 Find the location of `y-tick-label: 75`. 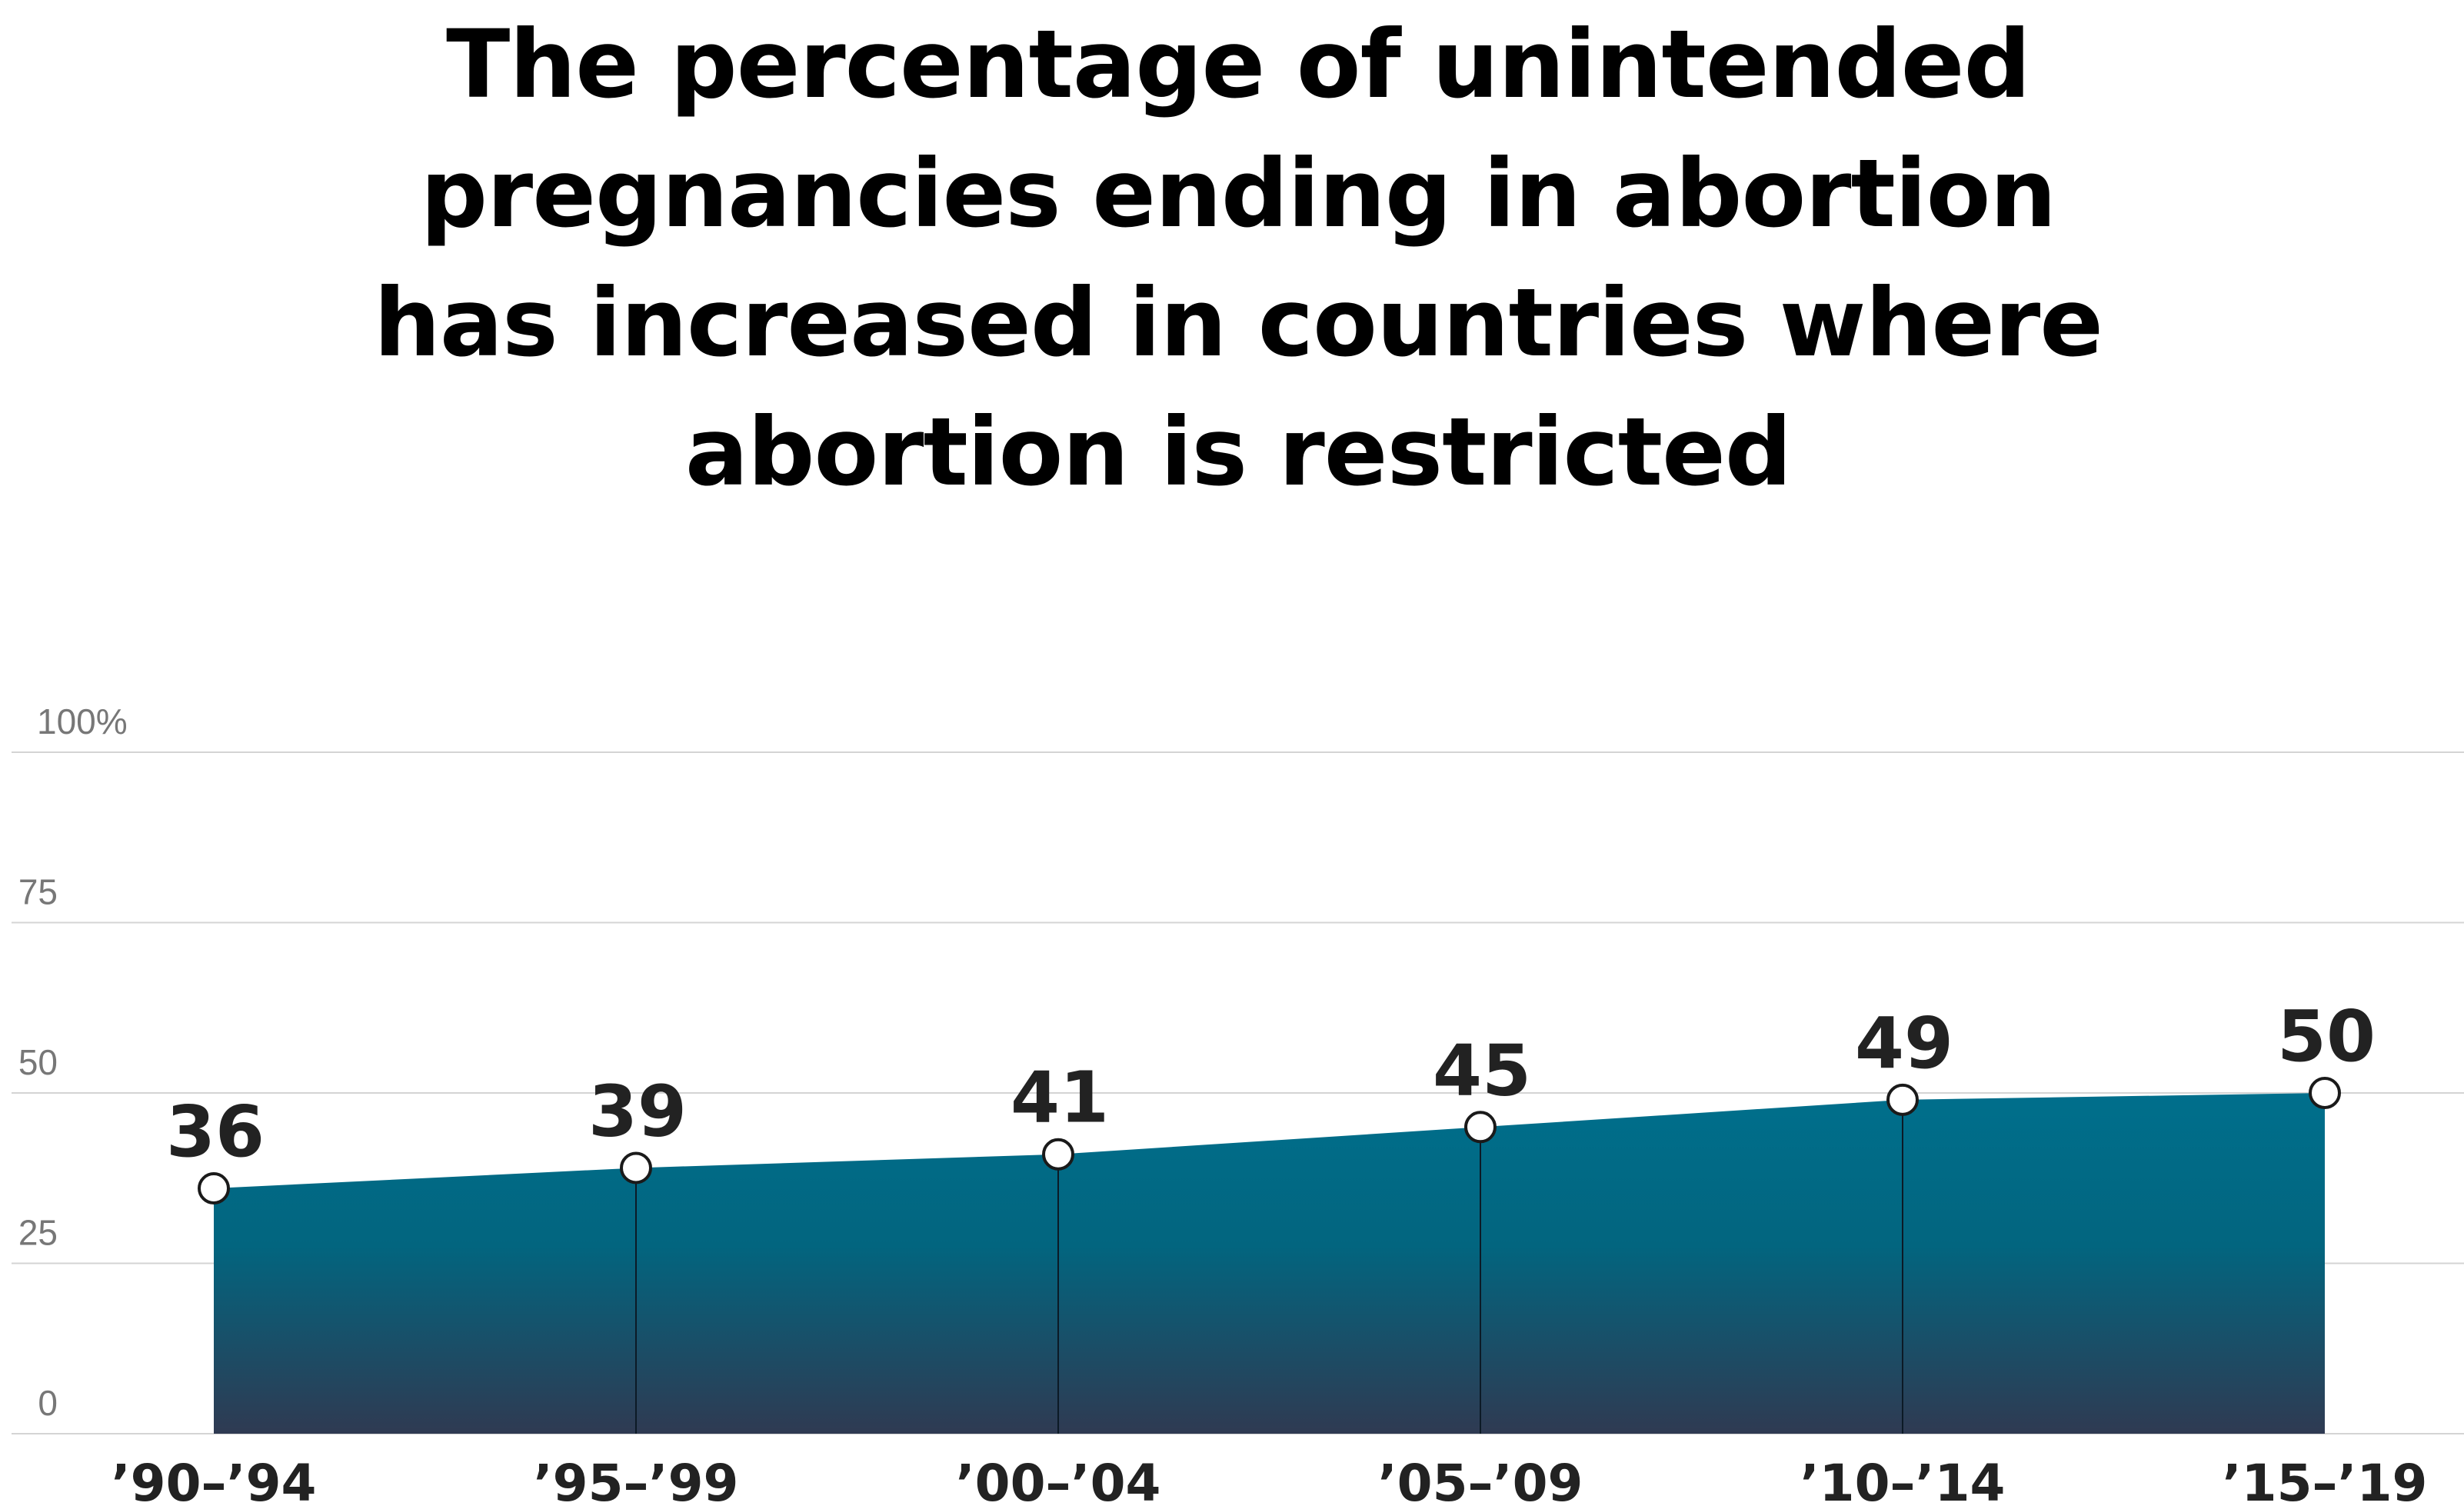

y-tick-label: 75 is located at coordinates (38, 892).